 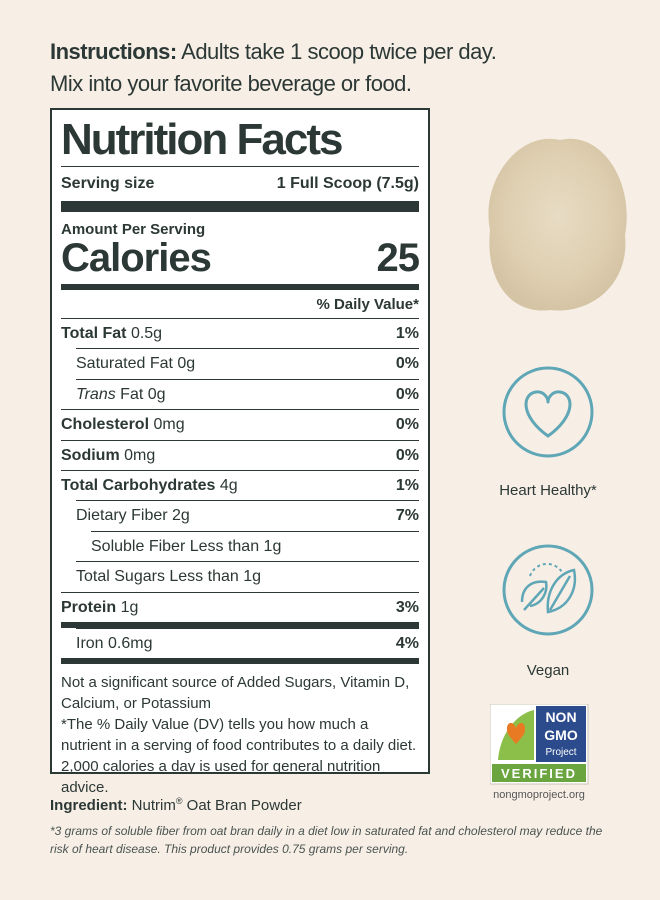 What do you see at coordinates (247, 363) in the screenshot?
I see `nutrient-row: Saturated Fat 0g 0%` at bounding box center [247, 363].